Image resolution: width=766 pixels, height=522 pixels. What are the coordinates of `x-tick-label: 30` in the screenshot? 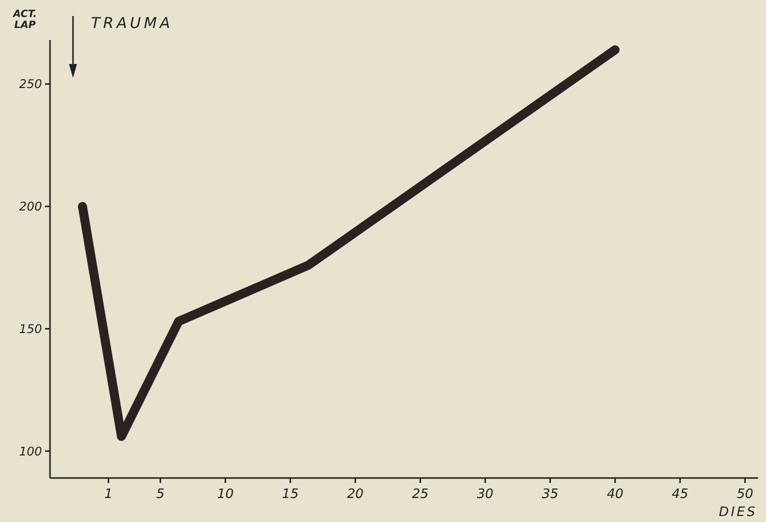 It's located at (485, 494).